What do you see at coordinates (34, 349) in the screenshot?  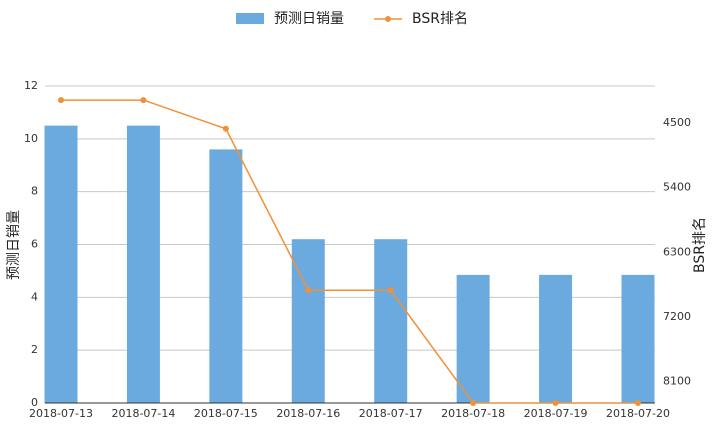 I see `y-tick-label: 2` at bounding box center [34, 349].